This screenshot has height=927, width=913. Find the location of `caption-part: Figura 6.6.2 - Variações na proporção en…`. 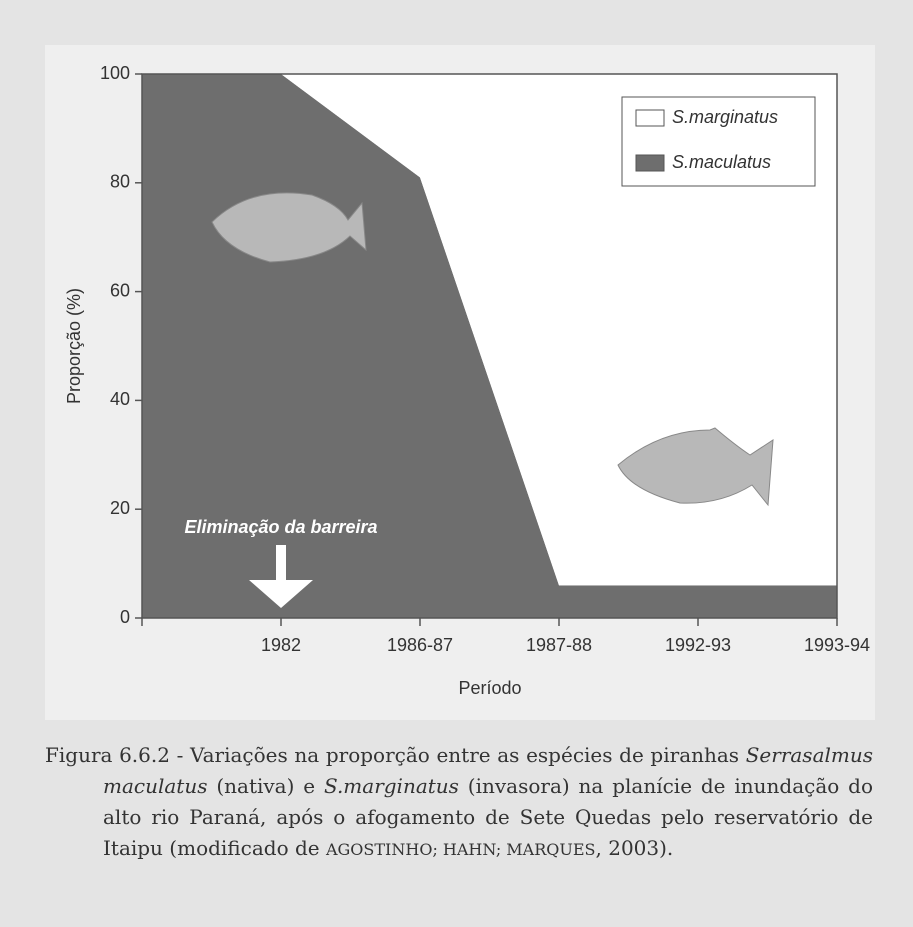

caption-part: Figura 6.6.2 - Variações na proporção en… is located at coordinates (395, 755).